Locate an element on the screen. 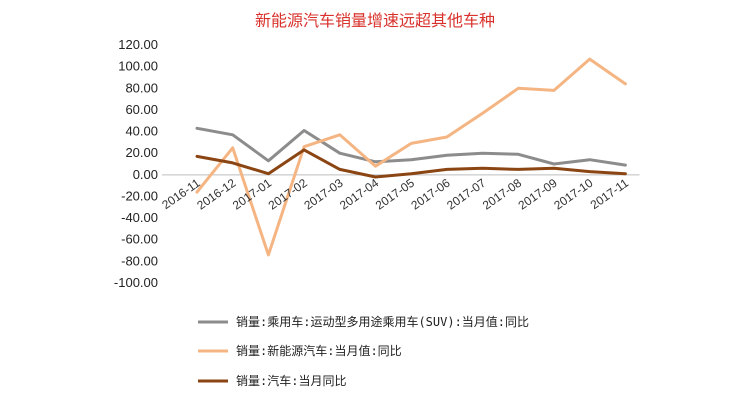 The height and width of the screenshot is (416, 750). x-tick-label: 2017-06 is located at coordinates (431, 194).